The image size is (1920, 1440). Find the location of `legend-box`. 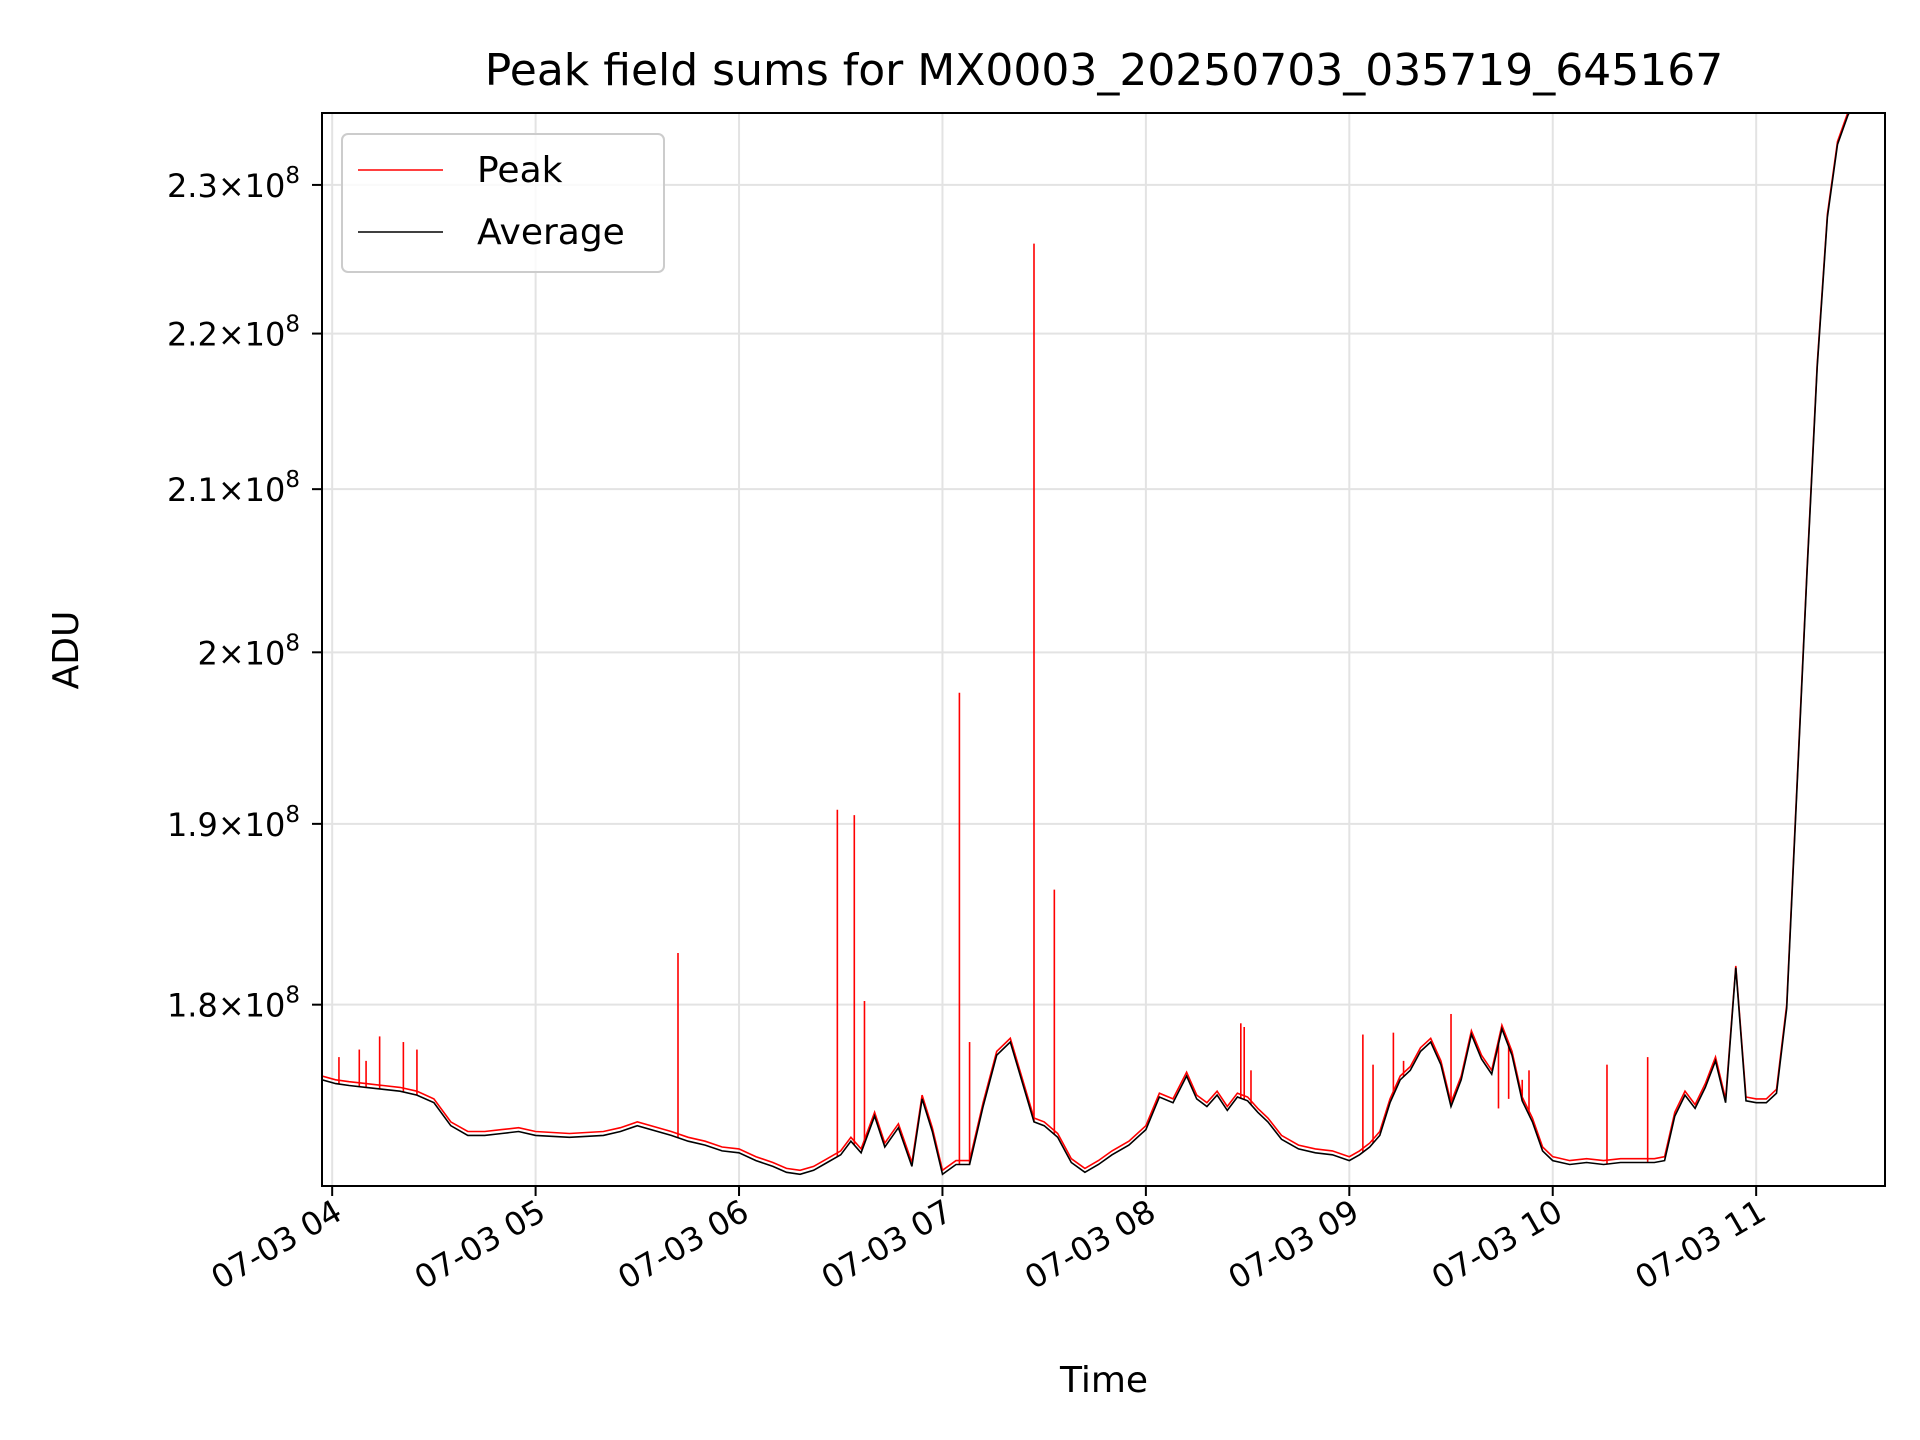

legend-box is located at coordinates (503, 203).